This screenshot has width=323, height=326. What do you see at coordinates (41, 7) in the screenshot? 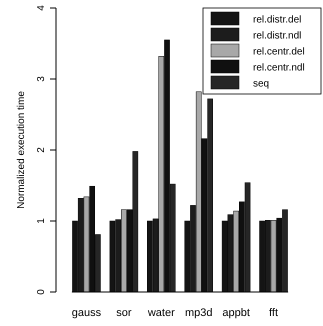
I see `y-tick-label: 4` at bounding box center [41, 7].